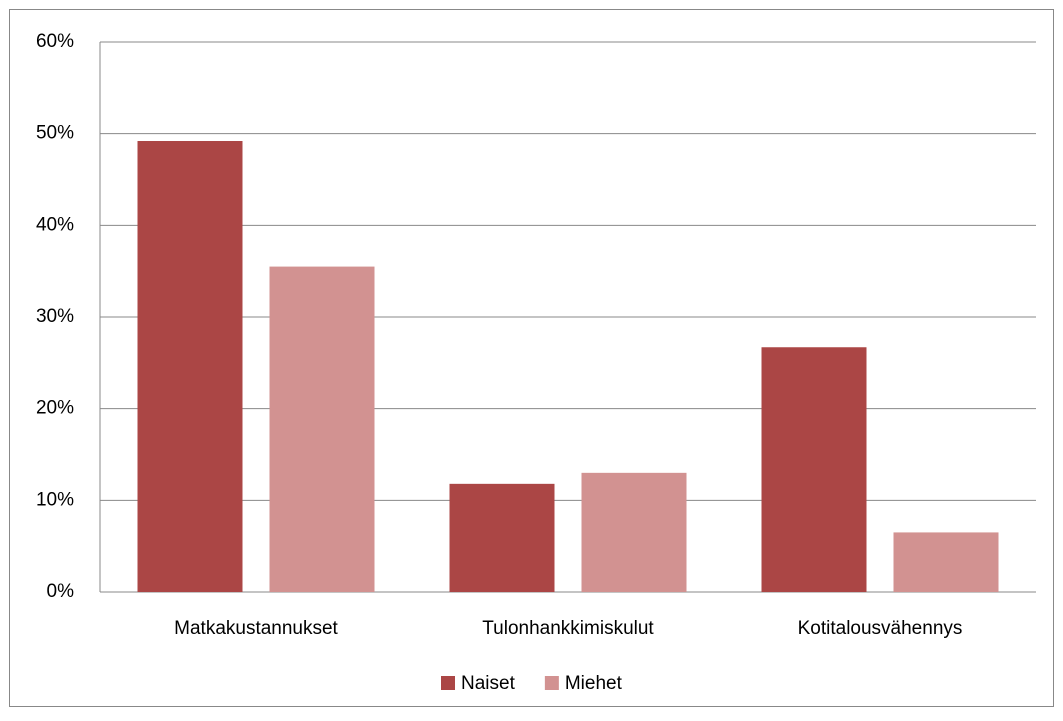 The width and height of the screenshot is (1063, 721). Describe the element at coordinates (594, 683) in the screenshot. I see `legend-label: Miehet` at that location.